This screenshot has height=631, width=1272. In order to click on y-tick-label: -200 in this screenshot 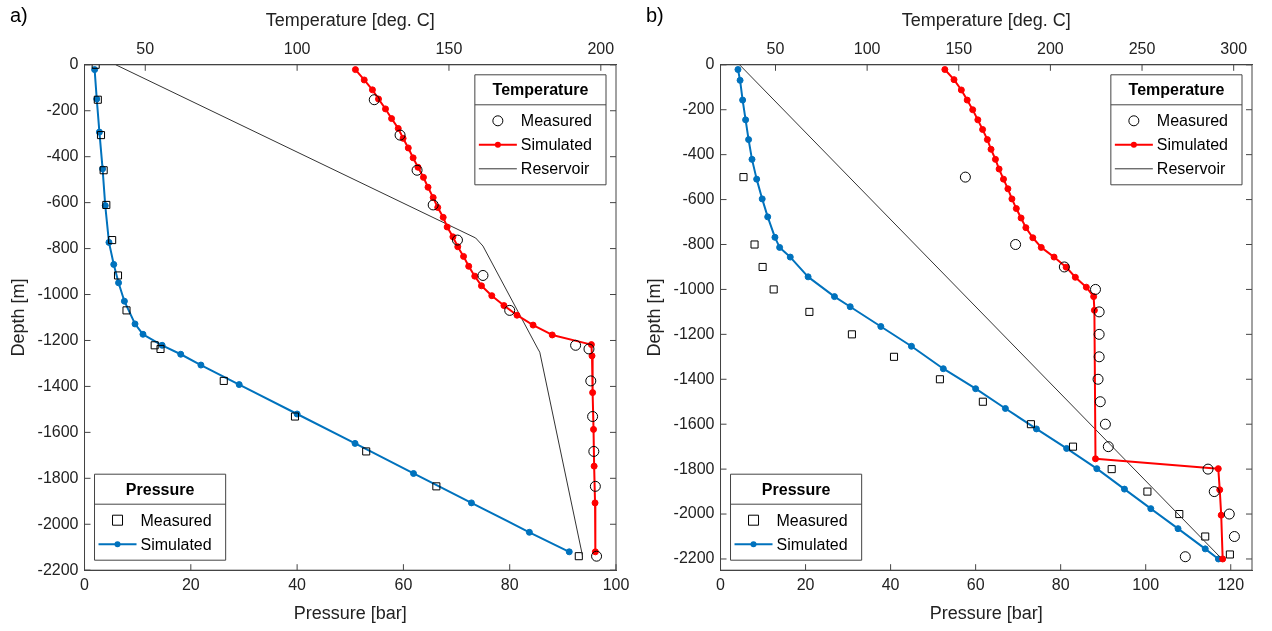, I will do `click(698, 109)`.